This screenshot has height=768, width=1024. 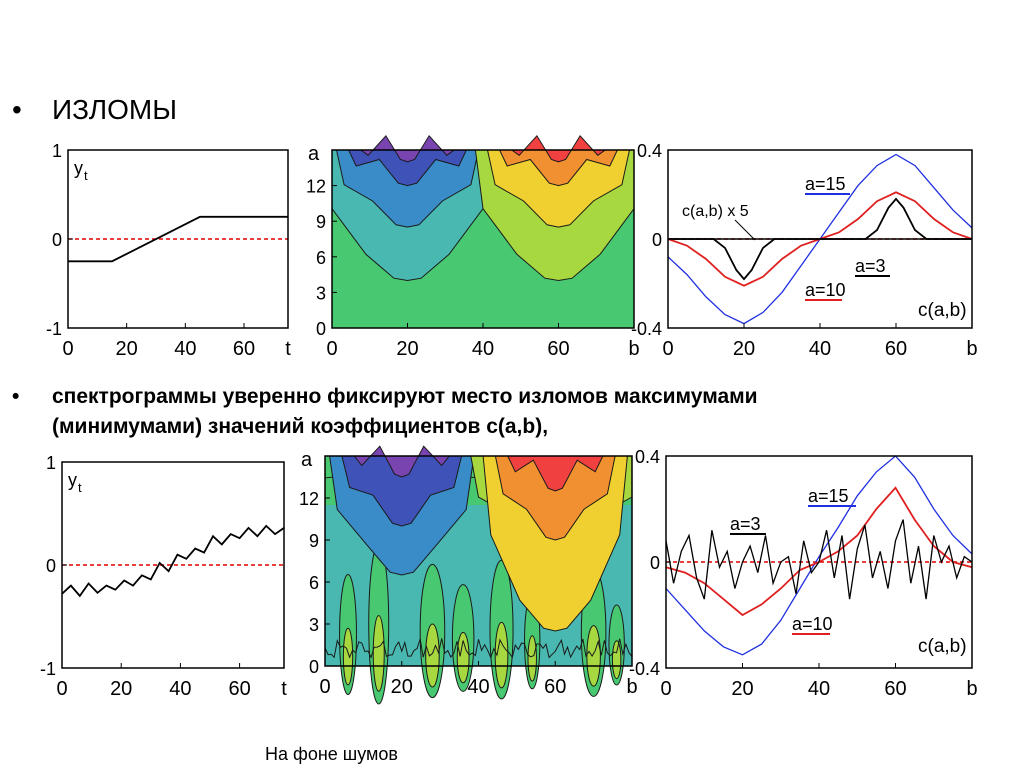 What do you see at coordinates (745, 230) in the screenshot?
I see `annotation-scale-pointer` at bounding box center [745, 230].